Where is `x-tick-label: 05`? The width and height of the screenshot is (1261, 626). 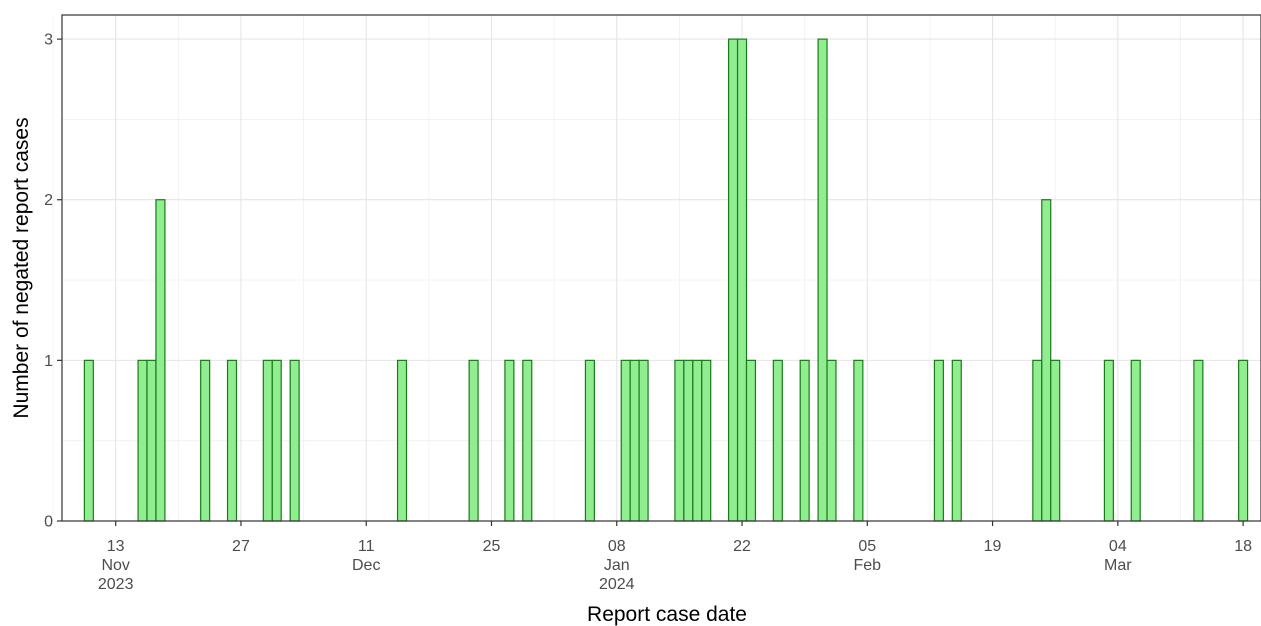 x-tick-label: 05 is located at coordinates (867, 546).